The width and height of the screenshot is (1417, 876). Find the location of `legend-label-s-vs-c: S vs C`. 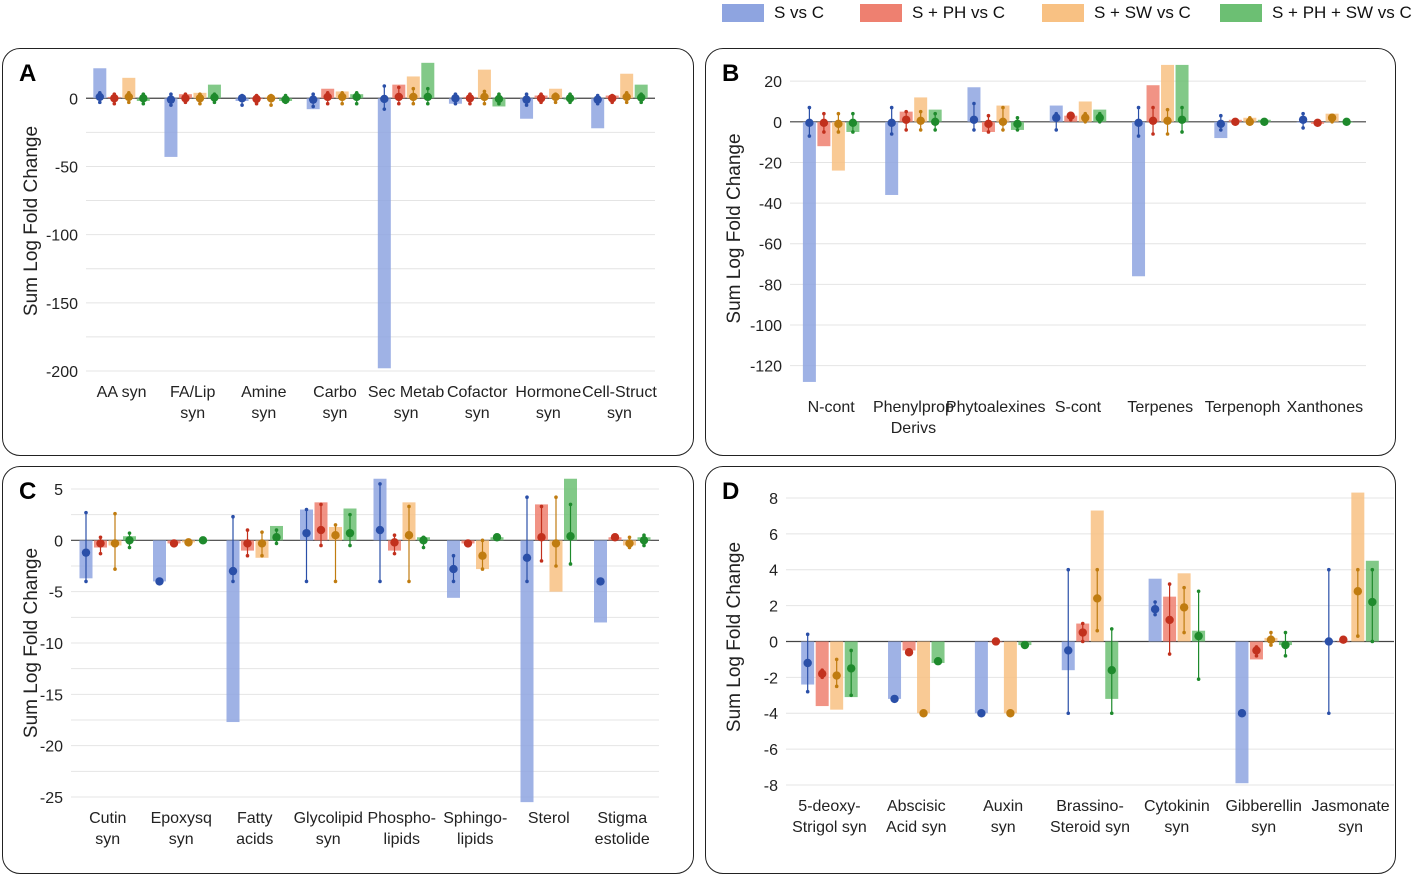

legend-label-s-vs-c: S vs C is located at coordinates (799, 12).